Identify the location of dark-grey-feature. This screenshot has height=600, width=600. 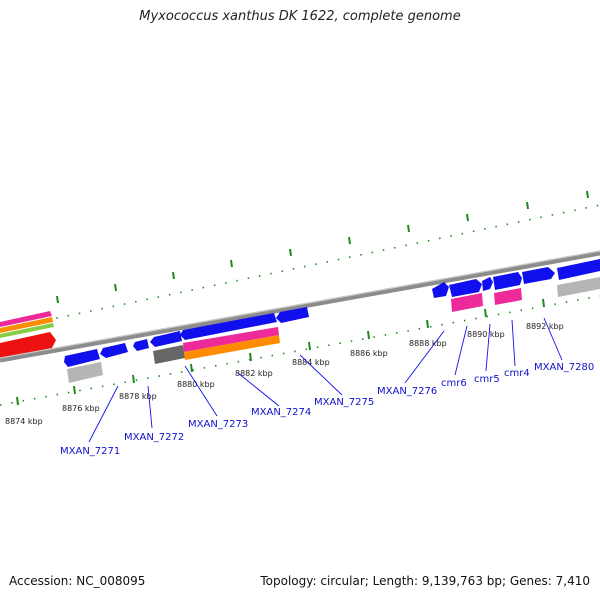
(169, 354).